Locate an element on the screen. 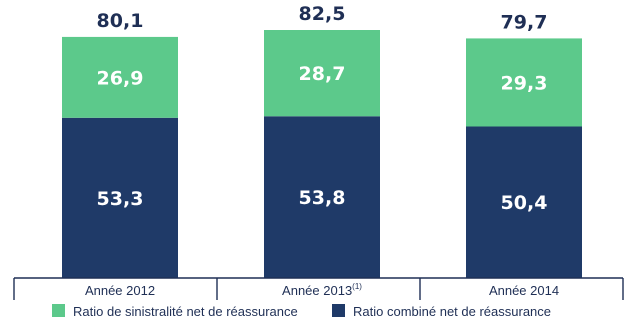 The image size is (625, 333). x-tick-label: Année 2014 is located at coordinates (524, 290).